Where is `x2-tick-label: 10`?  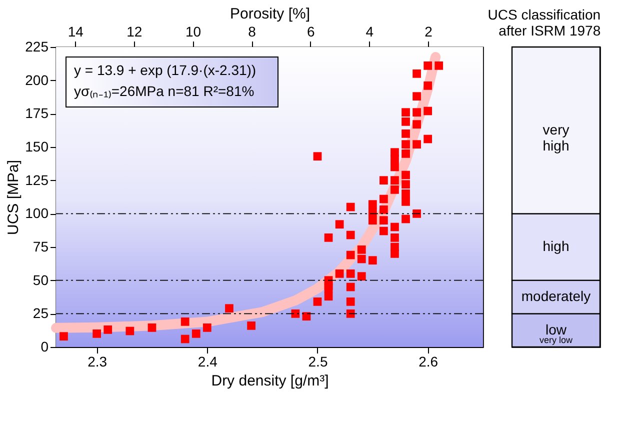
x2-tick-label: 10 is located at coordinates (193, 32).